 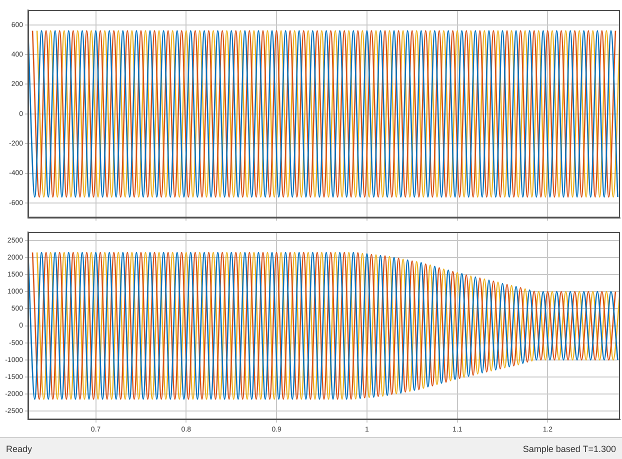 What do you see at coordinates (569, 449) in the screenshot?
I see `text: Sample based T=1.300` at bounding box center [569, 449].